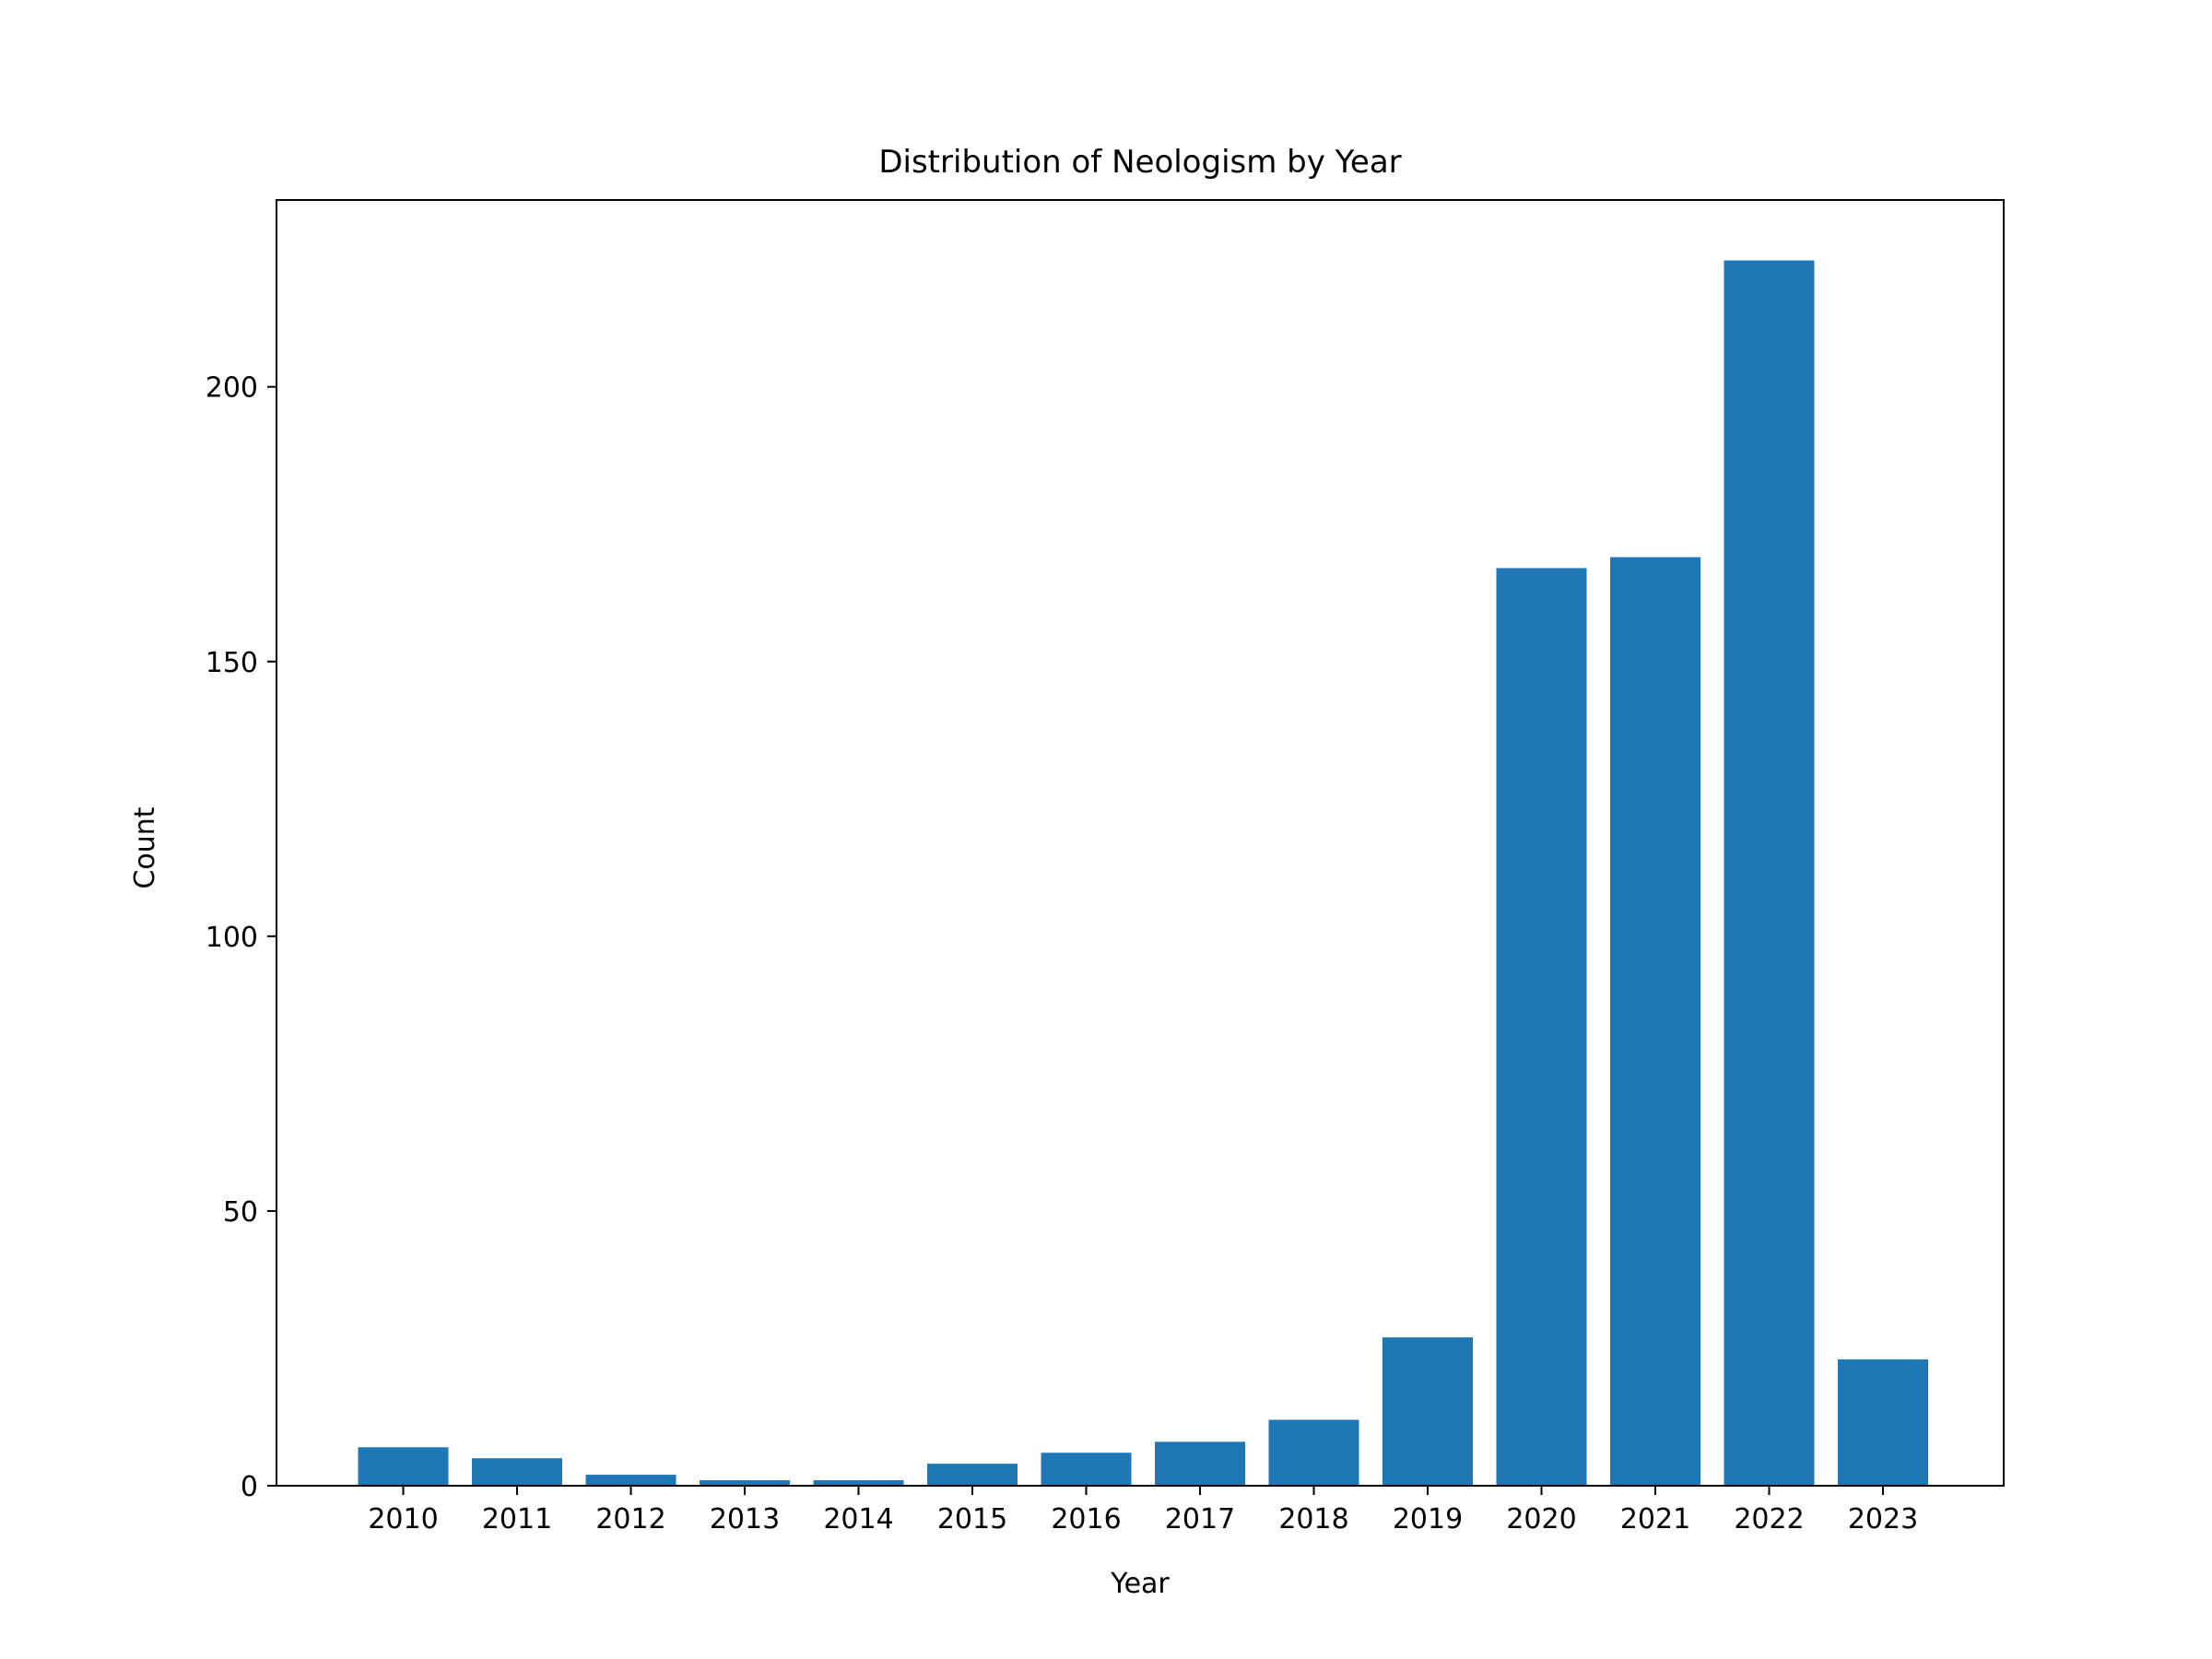 Image resolution: width=2212 pixels, height=1659 pixels. Describe the element at coordinates (1541, 1027) in the screenshot. I see `bar-2020` at that location.